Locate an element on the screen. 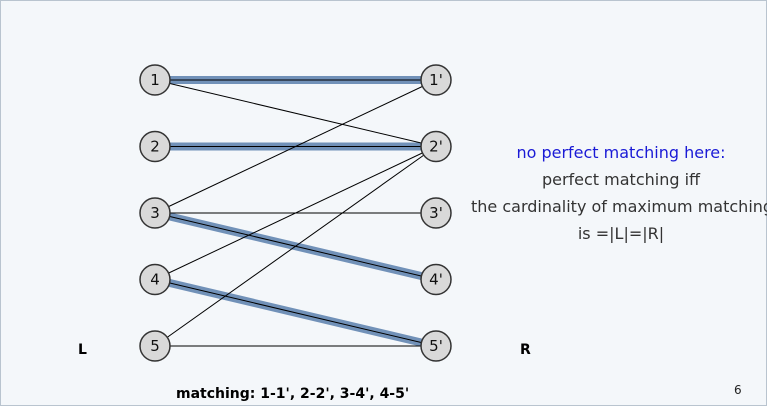 This screenshot has height=406, width=767. right-node-1p is located at coordinates (436, 80).